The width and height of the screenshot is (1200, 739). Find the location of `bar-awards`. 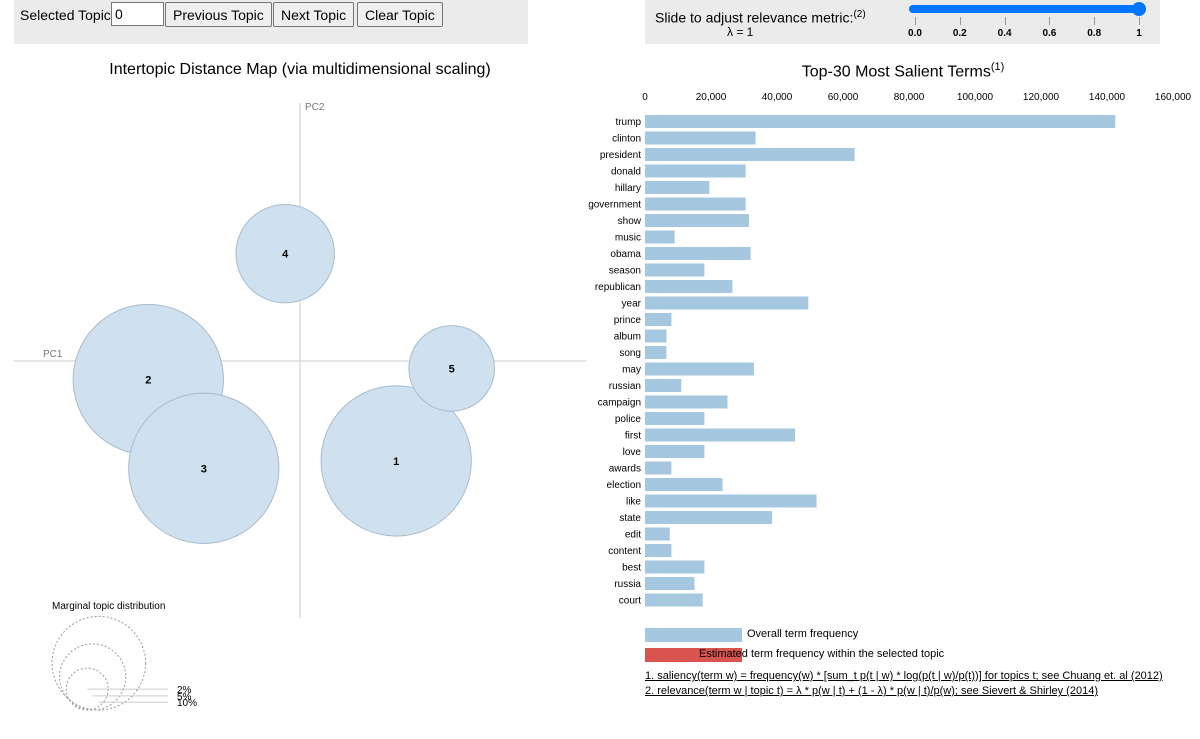

bar-awards is located at coordinates (658, 468).